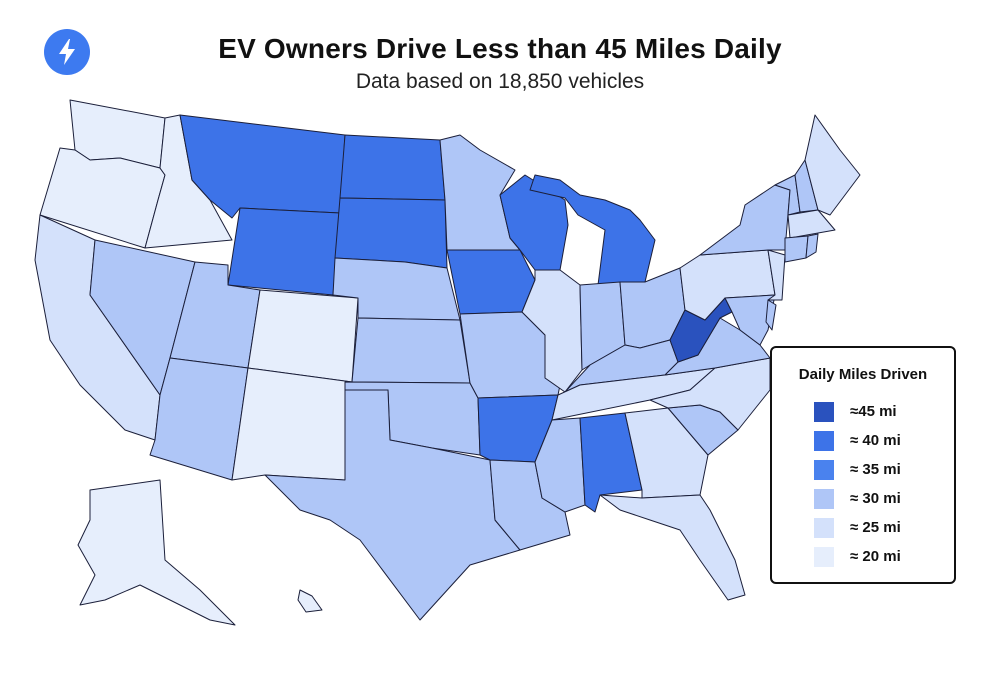 This screenshot has height=675, width=1000. I want to click on legend-title: Daily Miles Driven, so click(863, 374).